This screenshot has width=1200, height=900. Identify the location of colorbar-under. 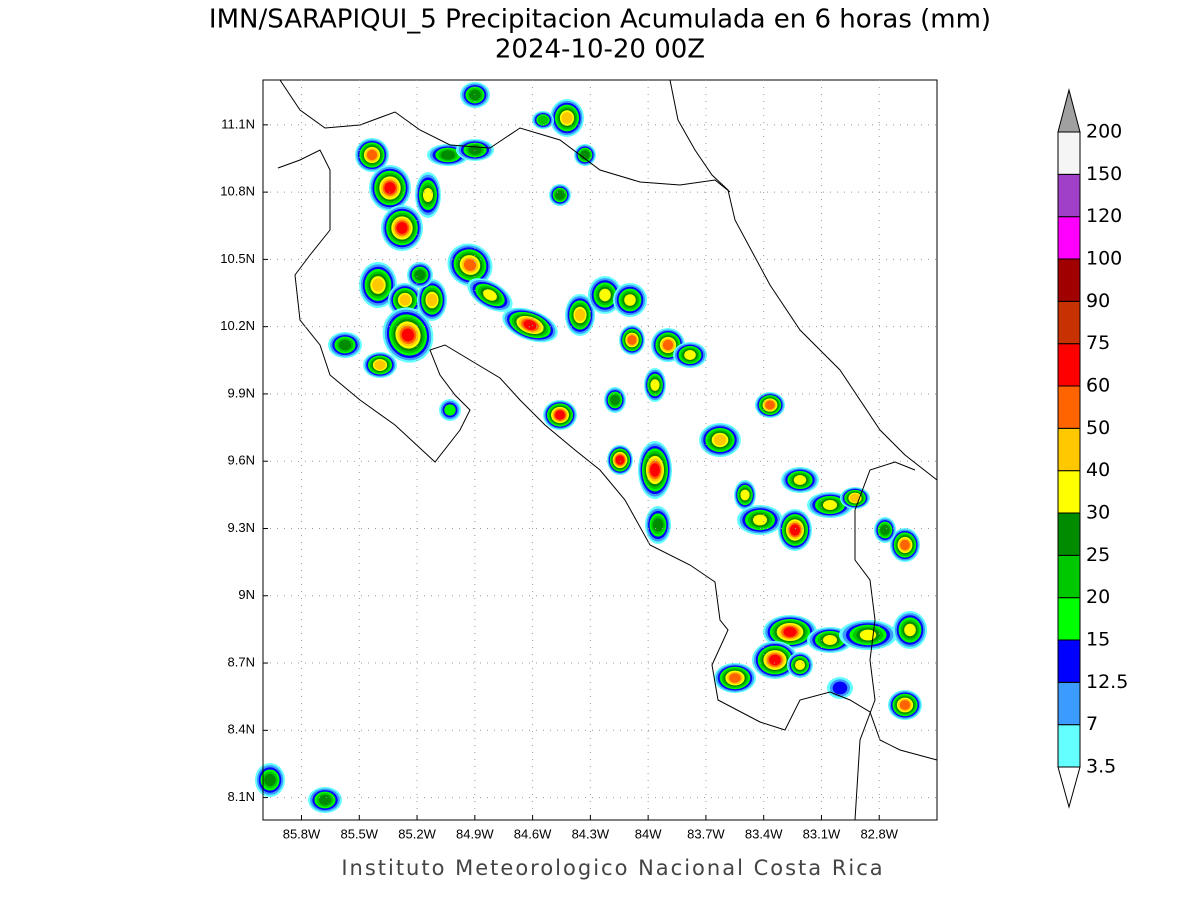
(1069, 787).